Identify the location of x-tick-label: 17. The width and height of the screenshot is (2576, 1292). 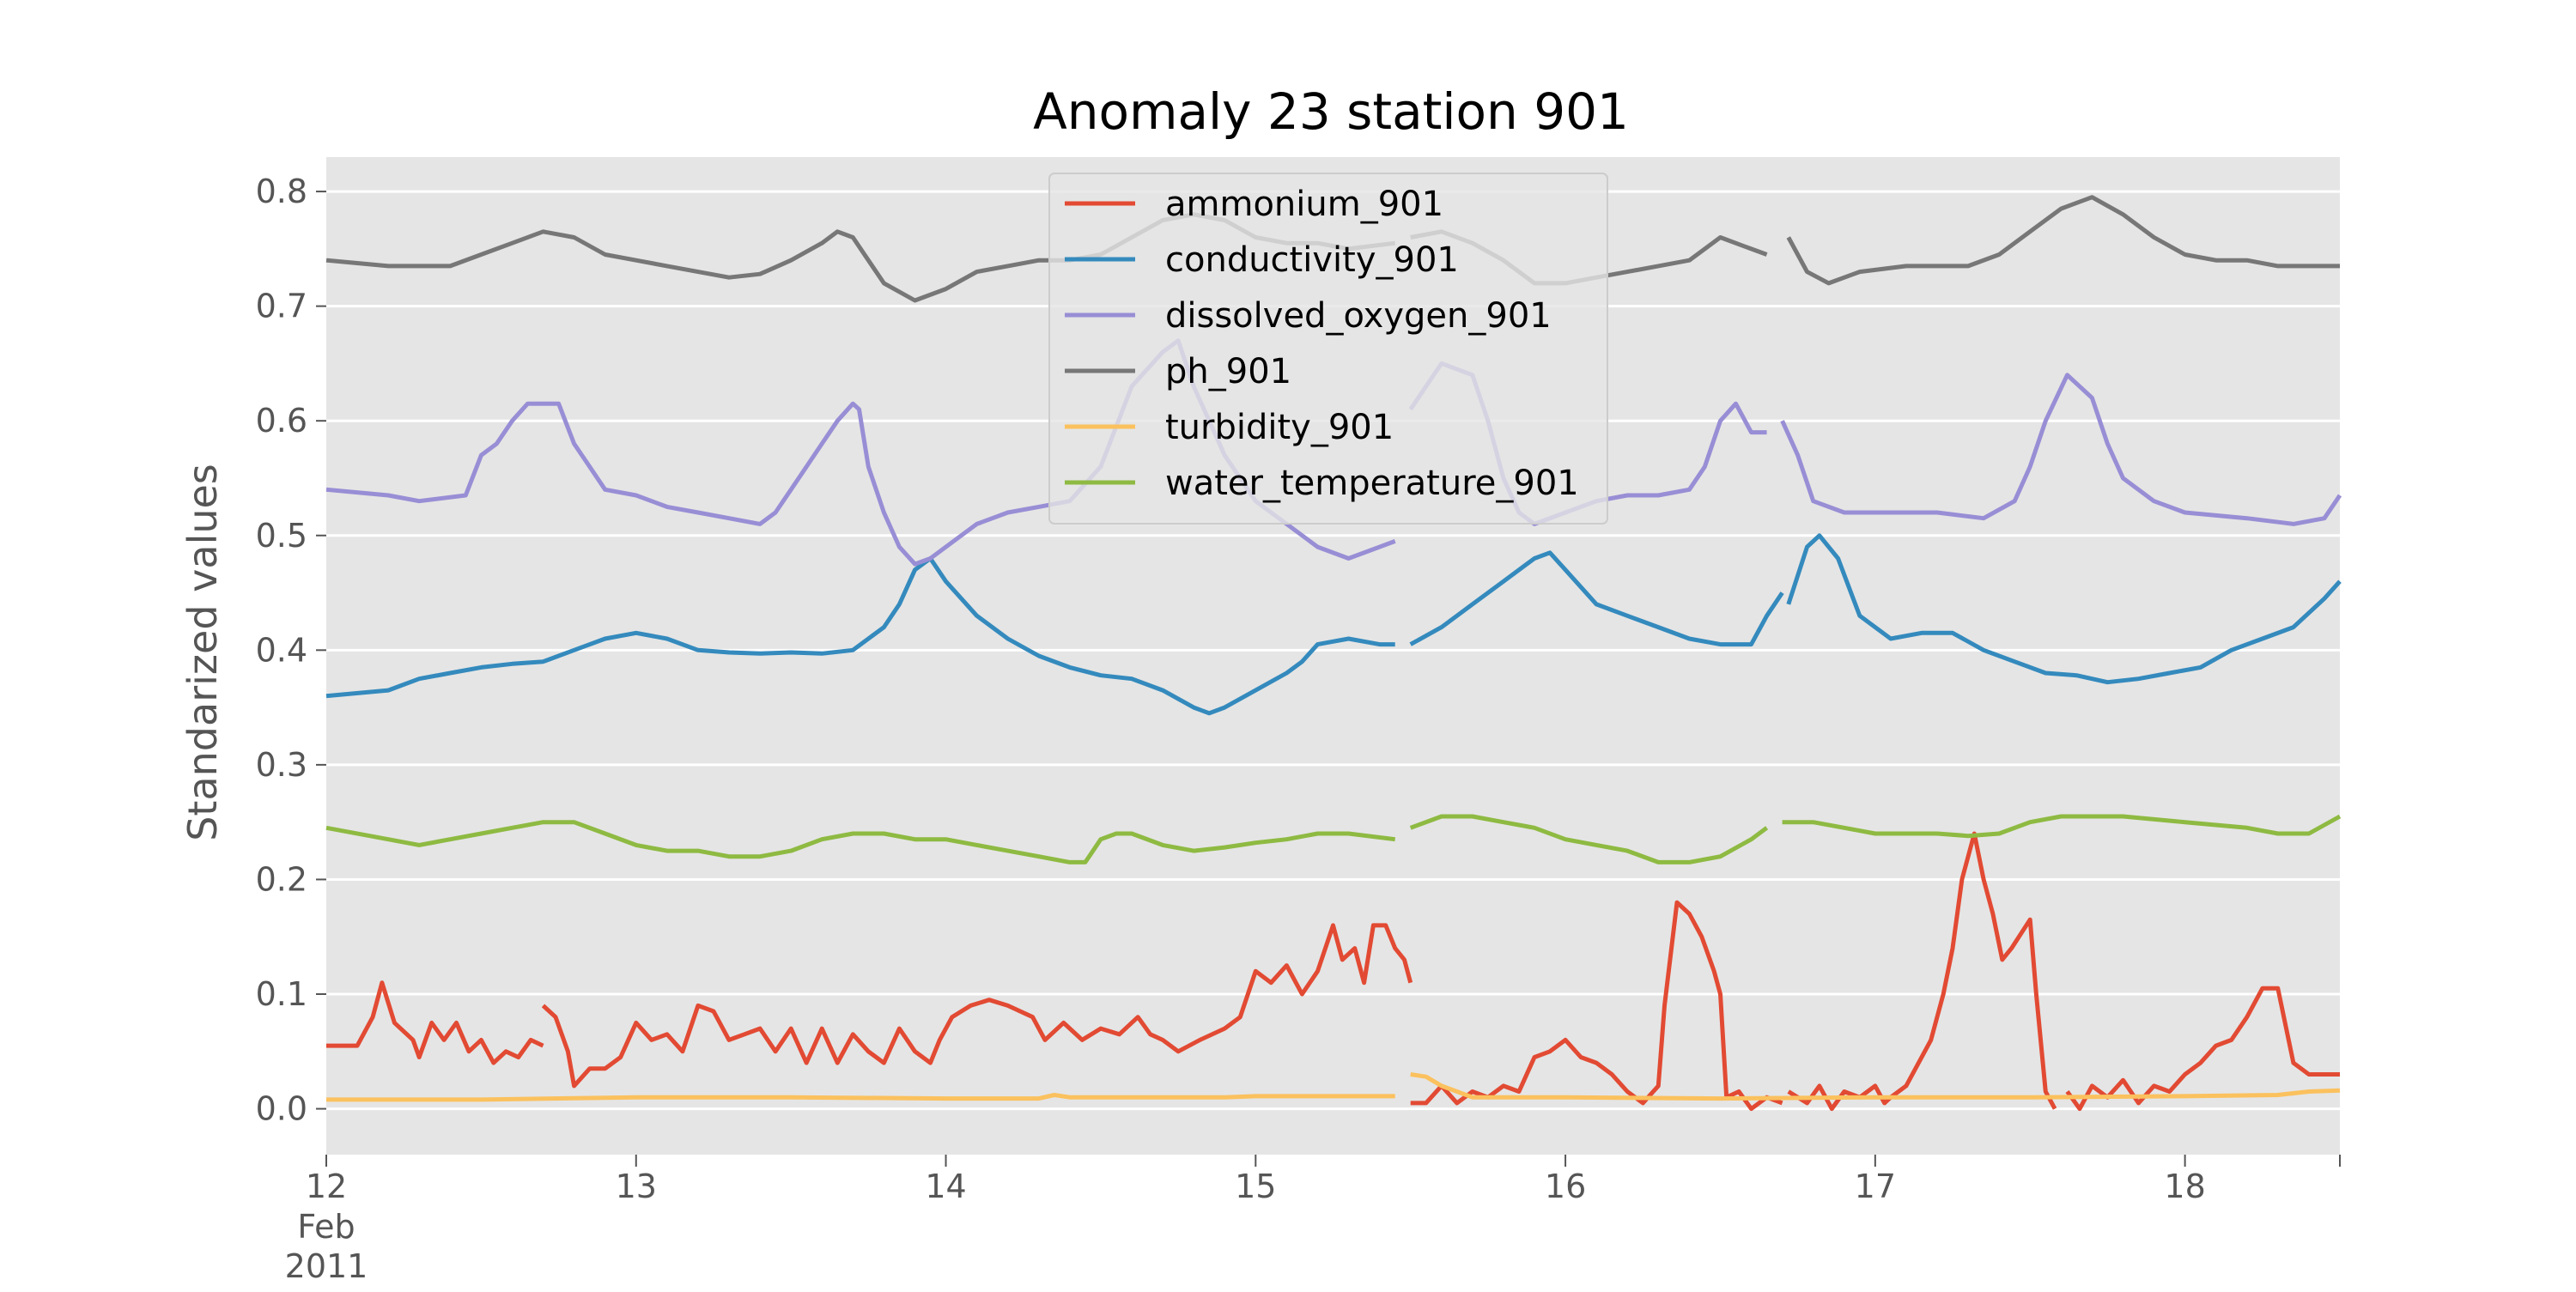
(1875, 1186).